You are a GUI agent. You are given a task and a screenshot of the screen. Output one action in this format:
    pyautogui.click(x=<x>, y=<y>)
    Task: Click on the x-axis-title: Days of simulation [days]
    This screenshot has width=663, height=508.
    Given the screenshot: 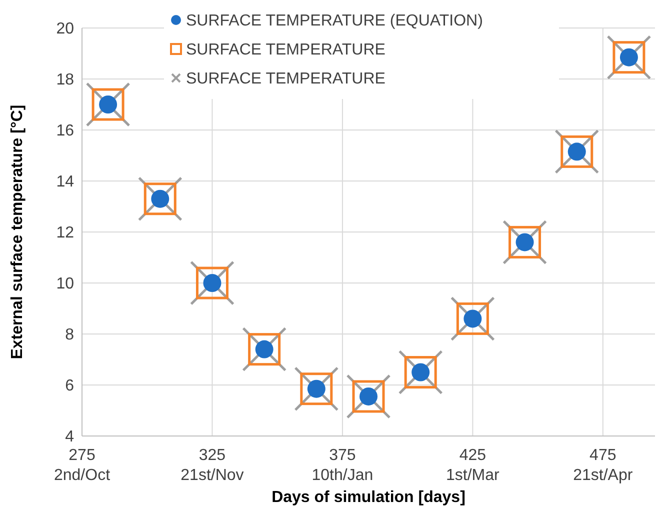 What is the action you would take?
    pyautogui.click(x=369, y=497)
    